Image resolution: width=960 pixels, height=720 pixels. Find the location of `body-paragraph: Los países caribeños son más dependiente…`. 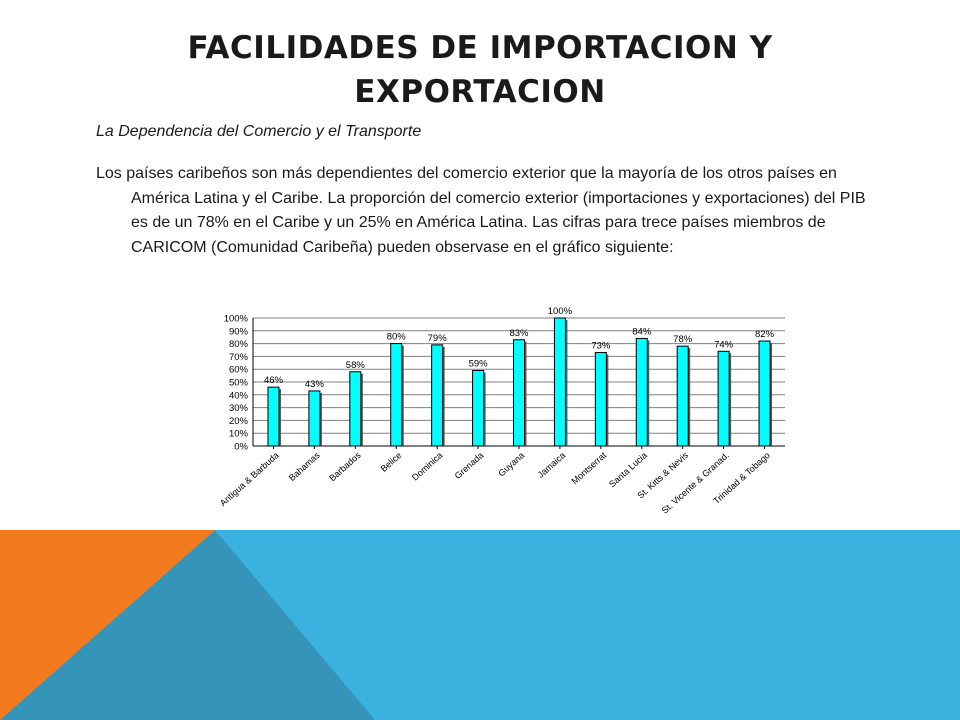

body-paragraph: Los países caribeños son más dependiente… is located at coordinates (481, 210).